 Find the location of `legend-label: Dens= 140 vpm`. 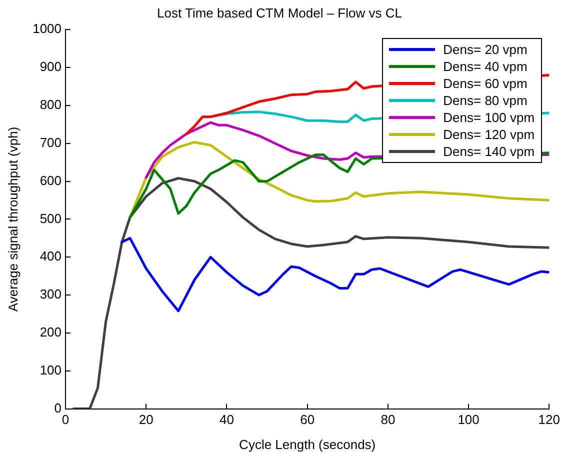

legend-label: Dens= 140 vpm is located at coordinates (489, 151).